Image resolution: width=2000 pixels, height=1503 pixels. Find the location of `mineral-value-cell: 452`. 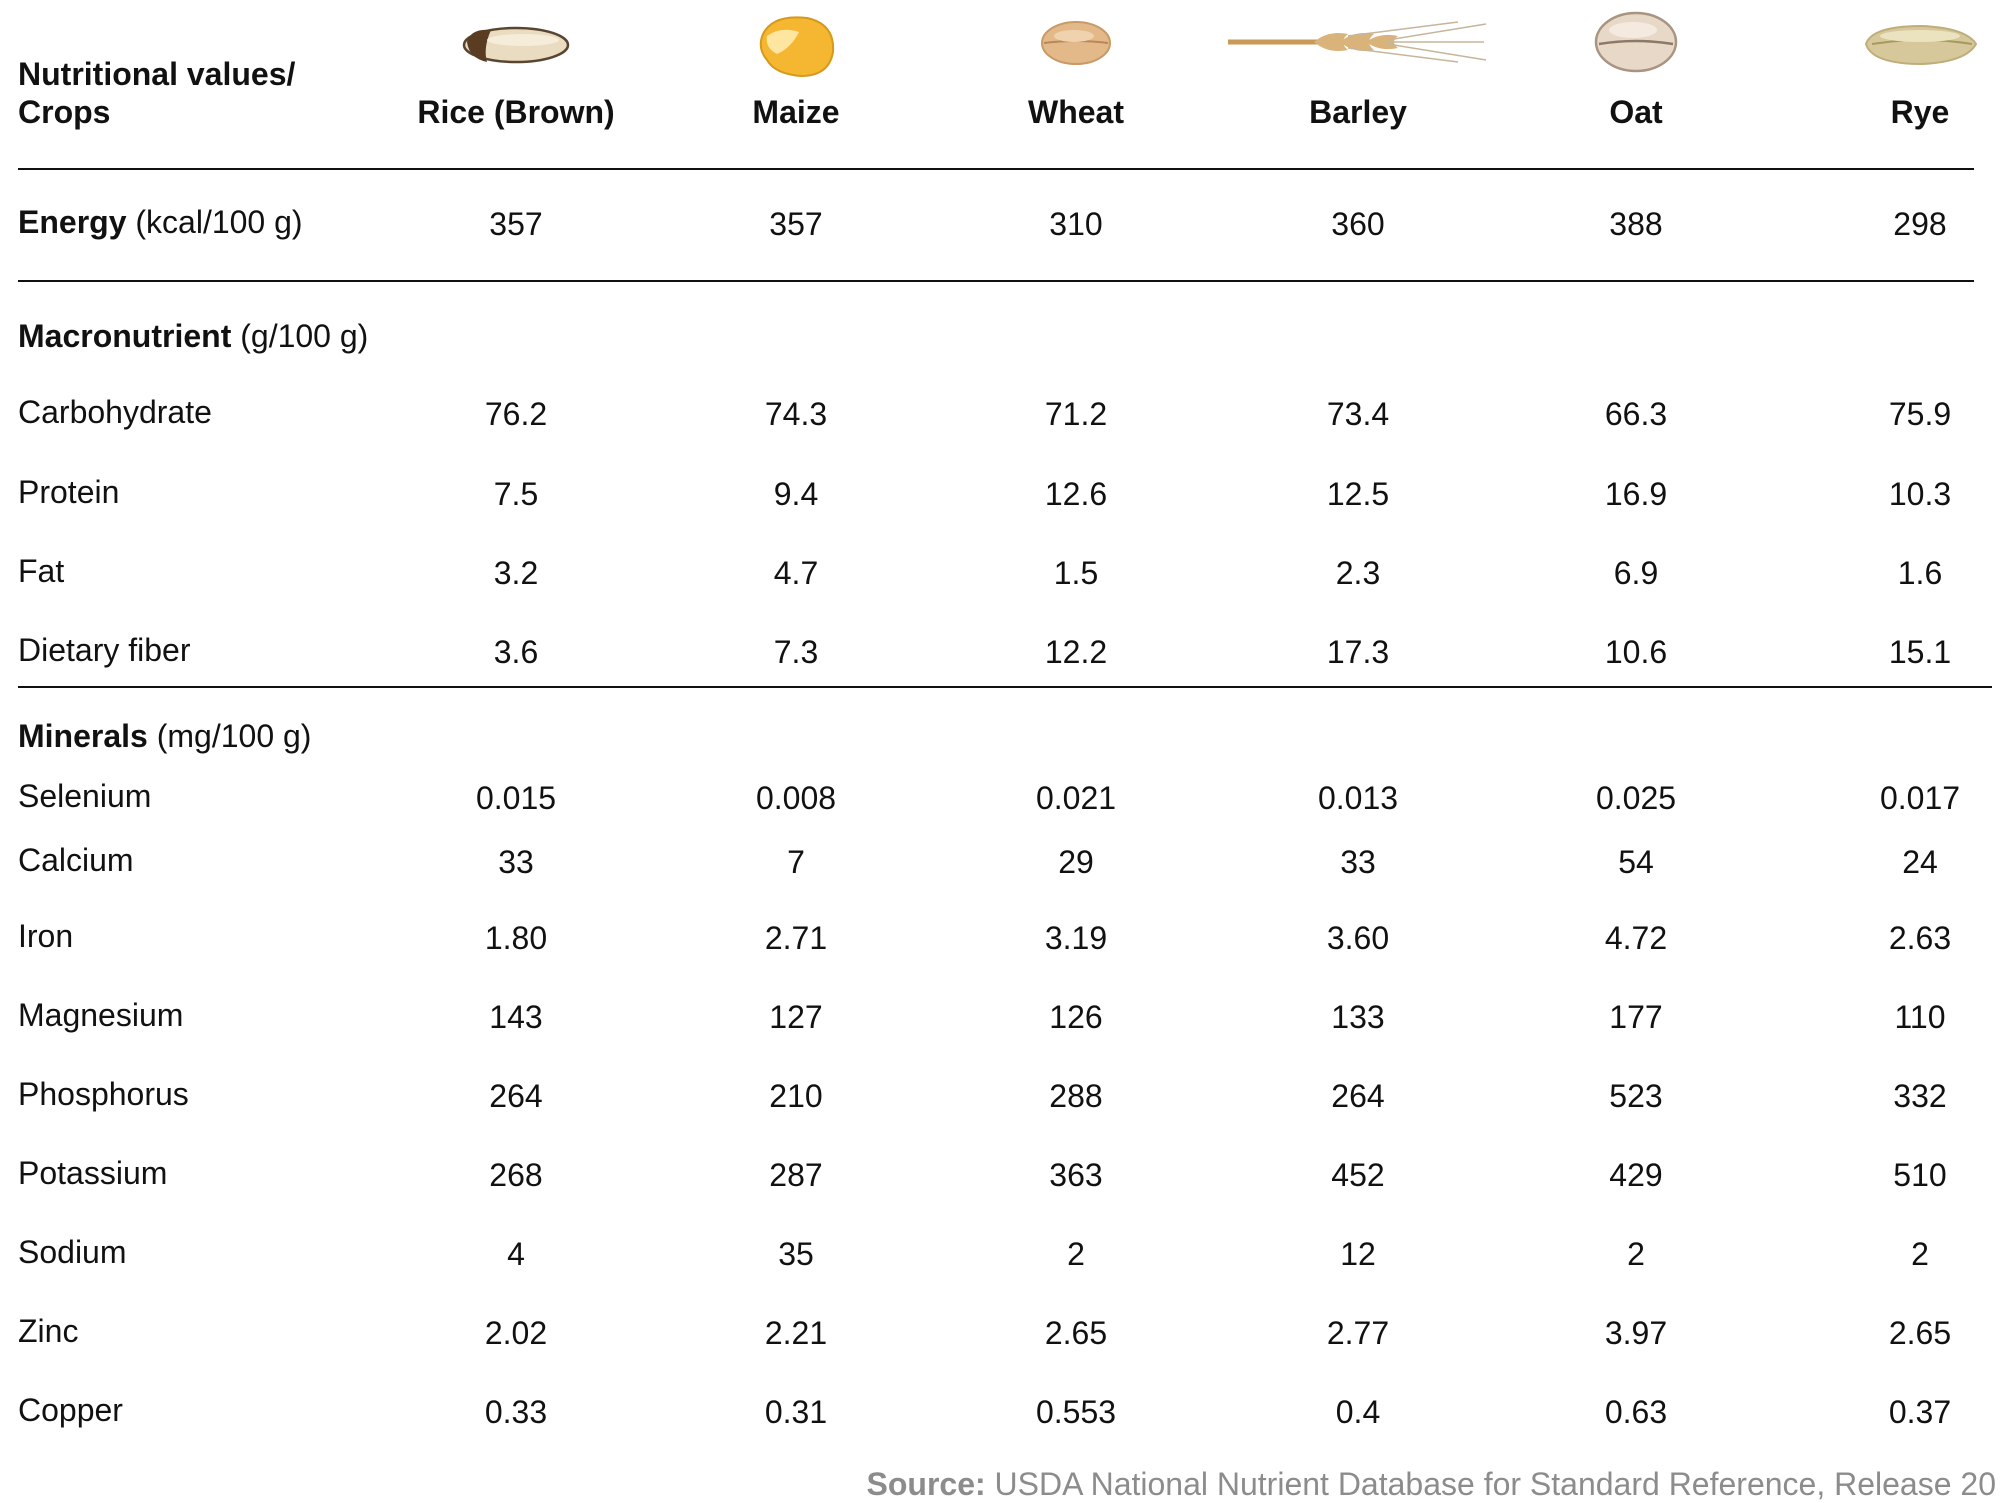

mineral-value-cell: 452 is located at coordinates (1358, 1175).